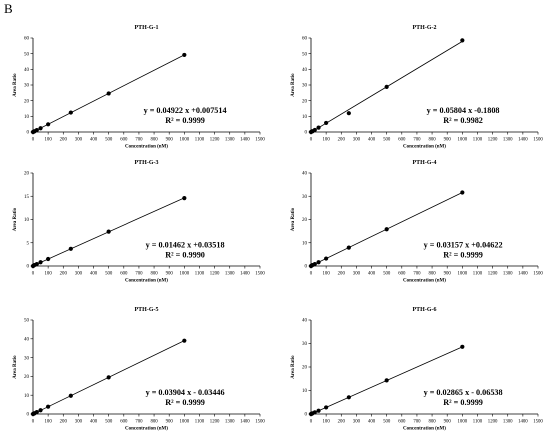 This screenshot has height=439, width=550. What do you see at coordinates (27, 396) in the screenshot?
I see `y-tick-label: 10` at bounding box center [27, 396].